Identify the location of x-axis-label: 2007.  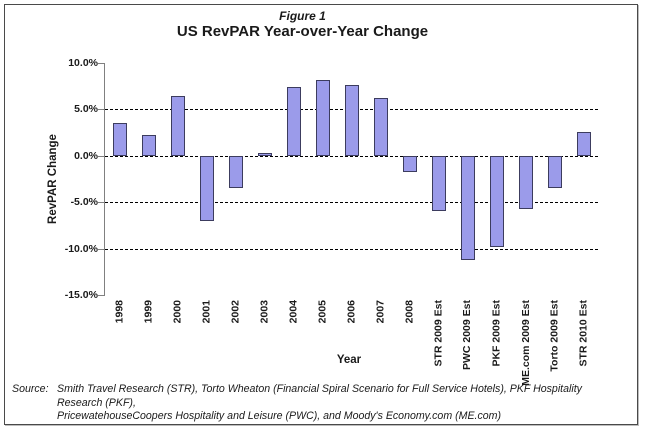
(380, 312).